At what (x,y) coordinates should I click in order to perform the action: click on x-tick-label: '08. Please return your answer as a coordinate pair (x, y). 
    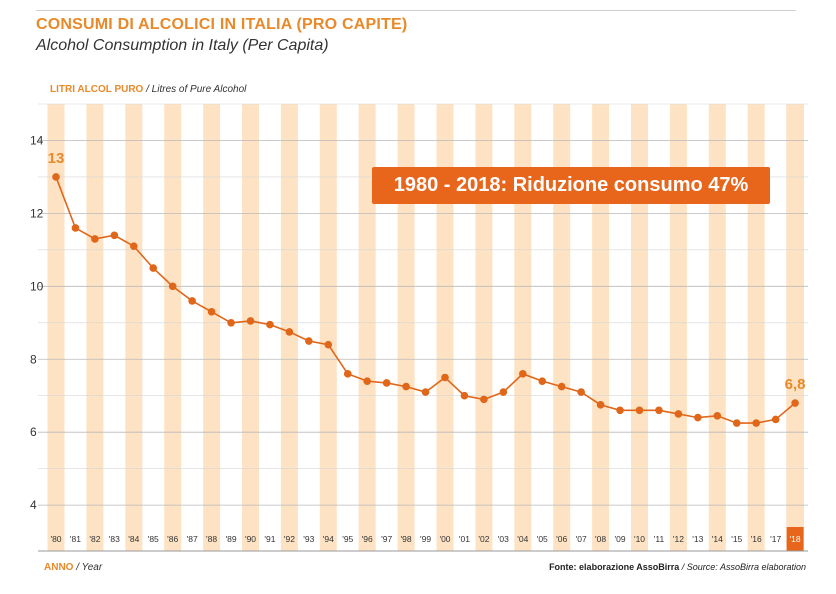
    Looking at the image, I should click on (600, 539).